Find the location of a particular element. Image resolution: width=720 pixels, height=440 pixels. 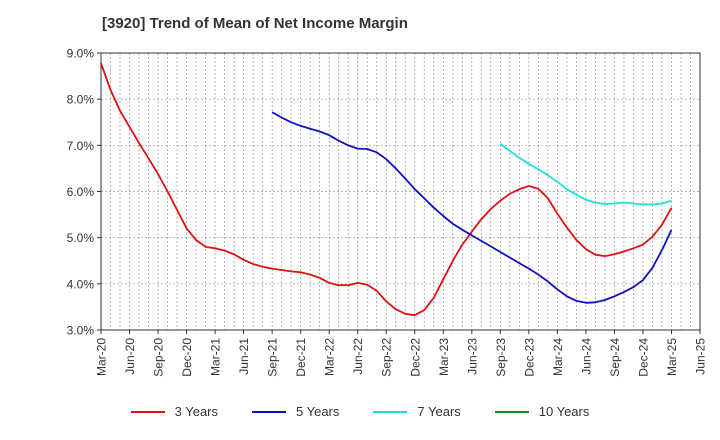

legend-item: 7 Years is located at coordinates (417, 411).